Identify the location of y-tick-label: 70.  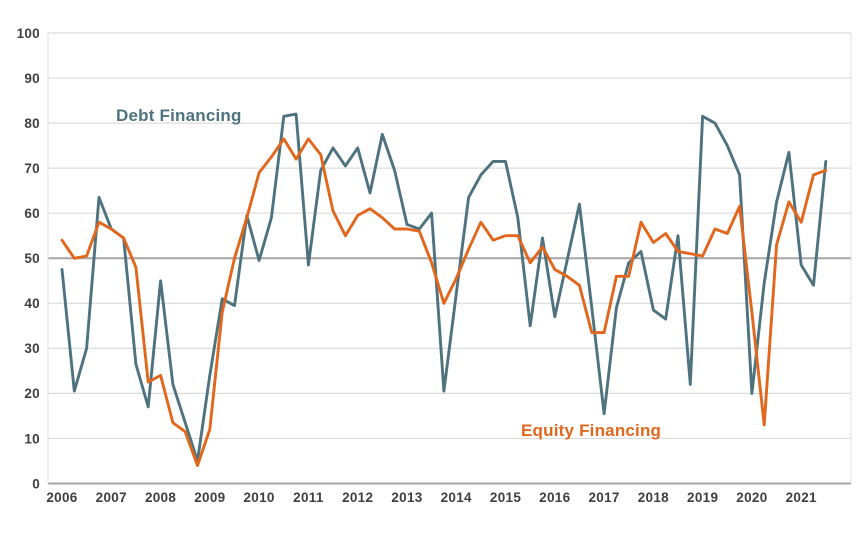
(32, 168).